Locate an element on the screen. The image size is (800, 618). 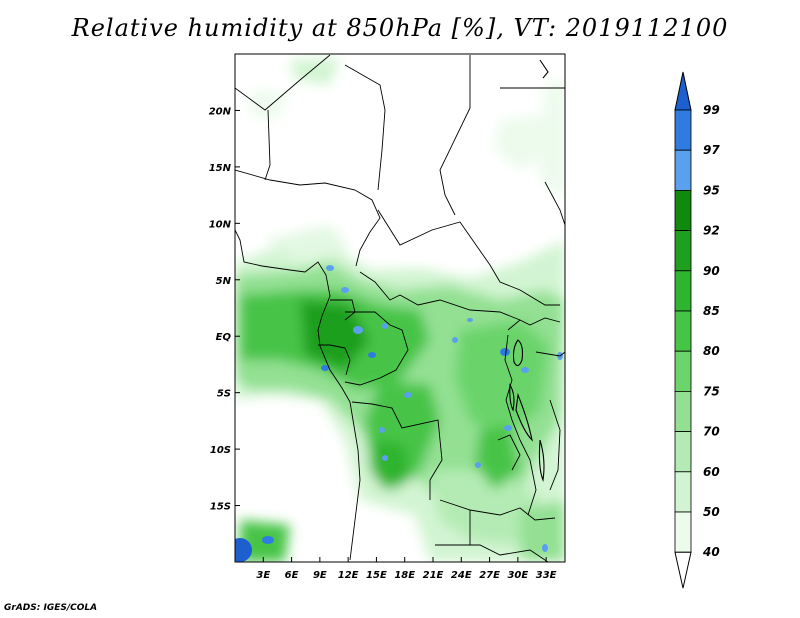
lon-tick-label: 24E is located at coordinates (461, 575).